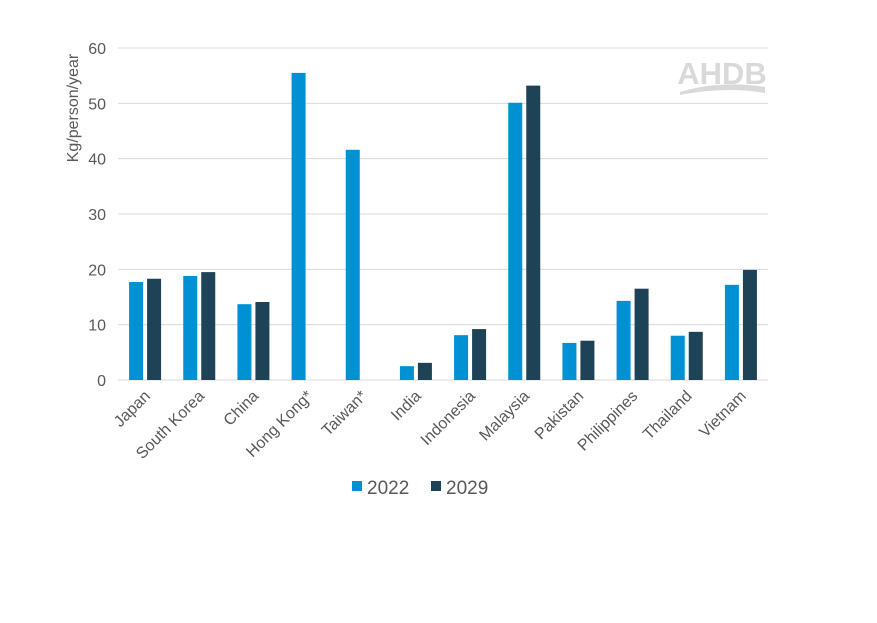 Image resolution: width=877 pixels, height=623 pixels. I want to click on x-tick-label: Malaysia, so click(504, 416).